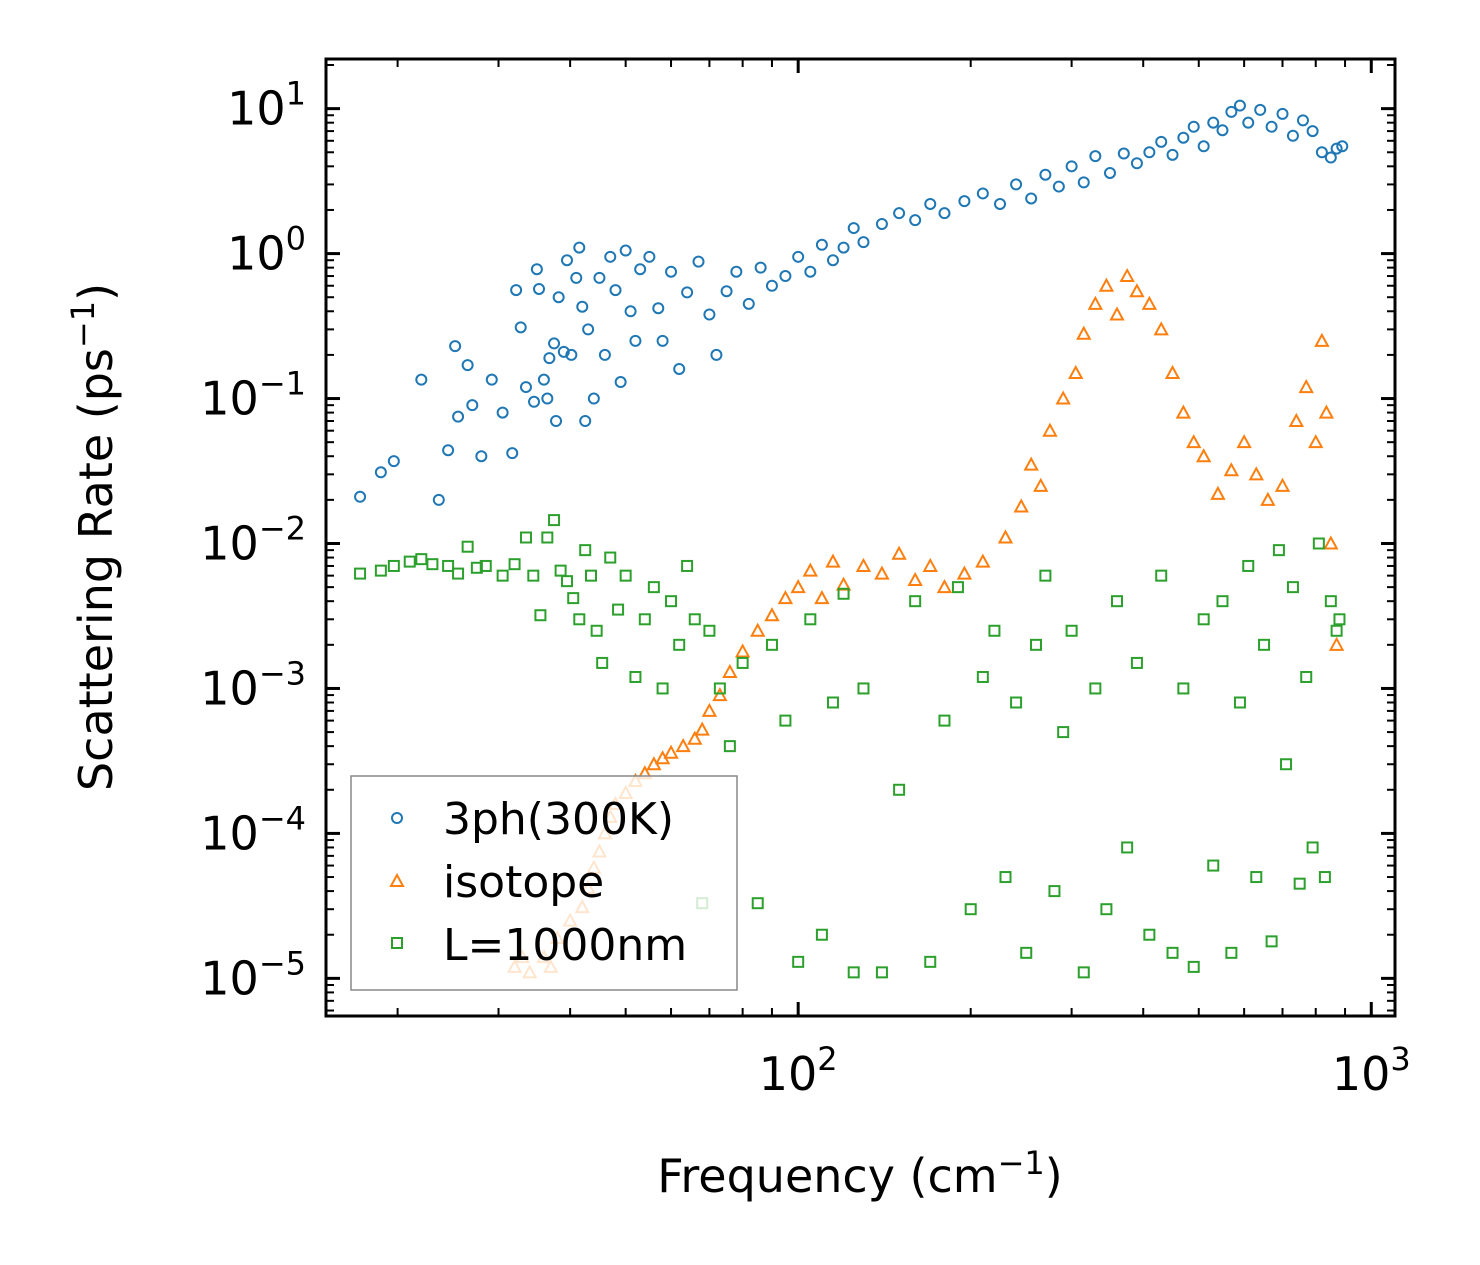 The image size is (1480, 1265). I want to click on y-tick-label-3: 10⁻², so click(253, 540).